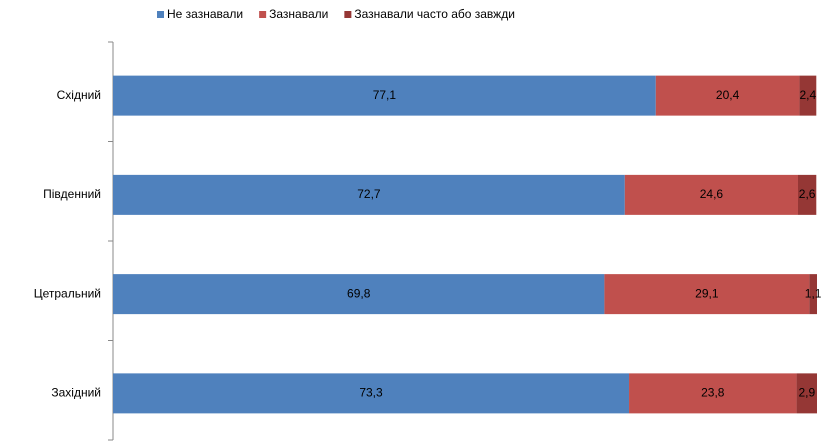 This screenshot has width=825, height=443. What do you see at coordinates (205, 14) in the screenshot?
I see `legend-label: Не зазнавали` at bounding box center [205, 14].